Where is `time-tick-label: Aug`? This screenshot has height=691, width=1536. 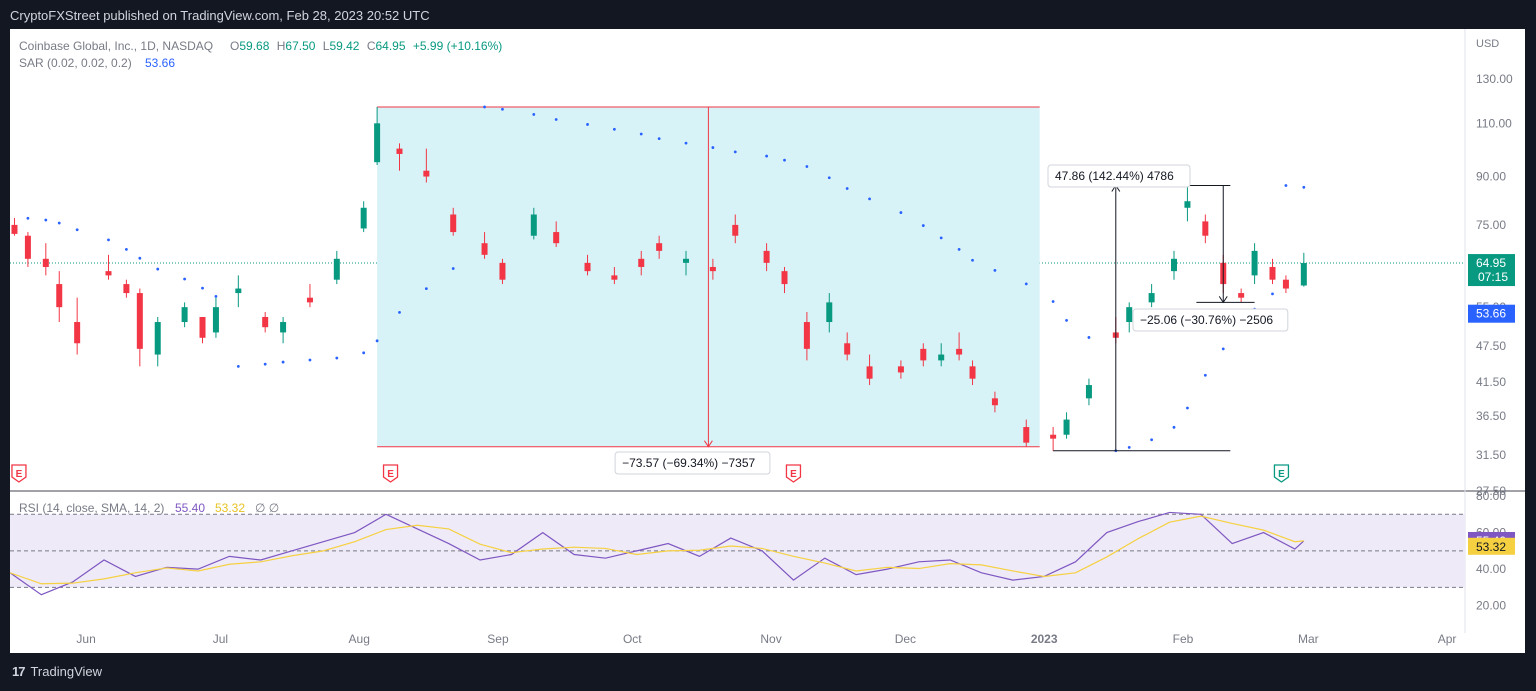 time-tick-label: Aug is located at coordinates (359, 639).